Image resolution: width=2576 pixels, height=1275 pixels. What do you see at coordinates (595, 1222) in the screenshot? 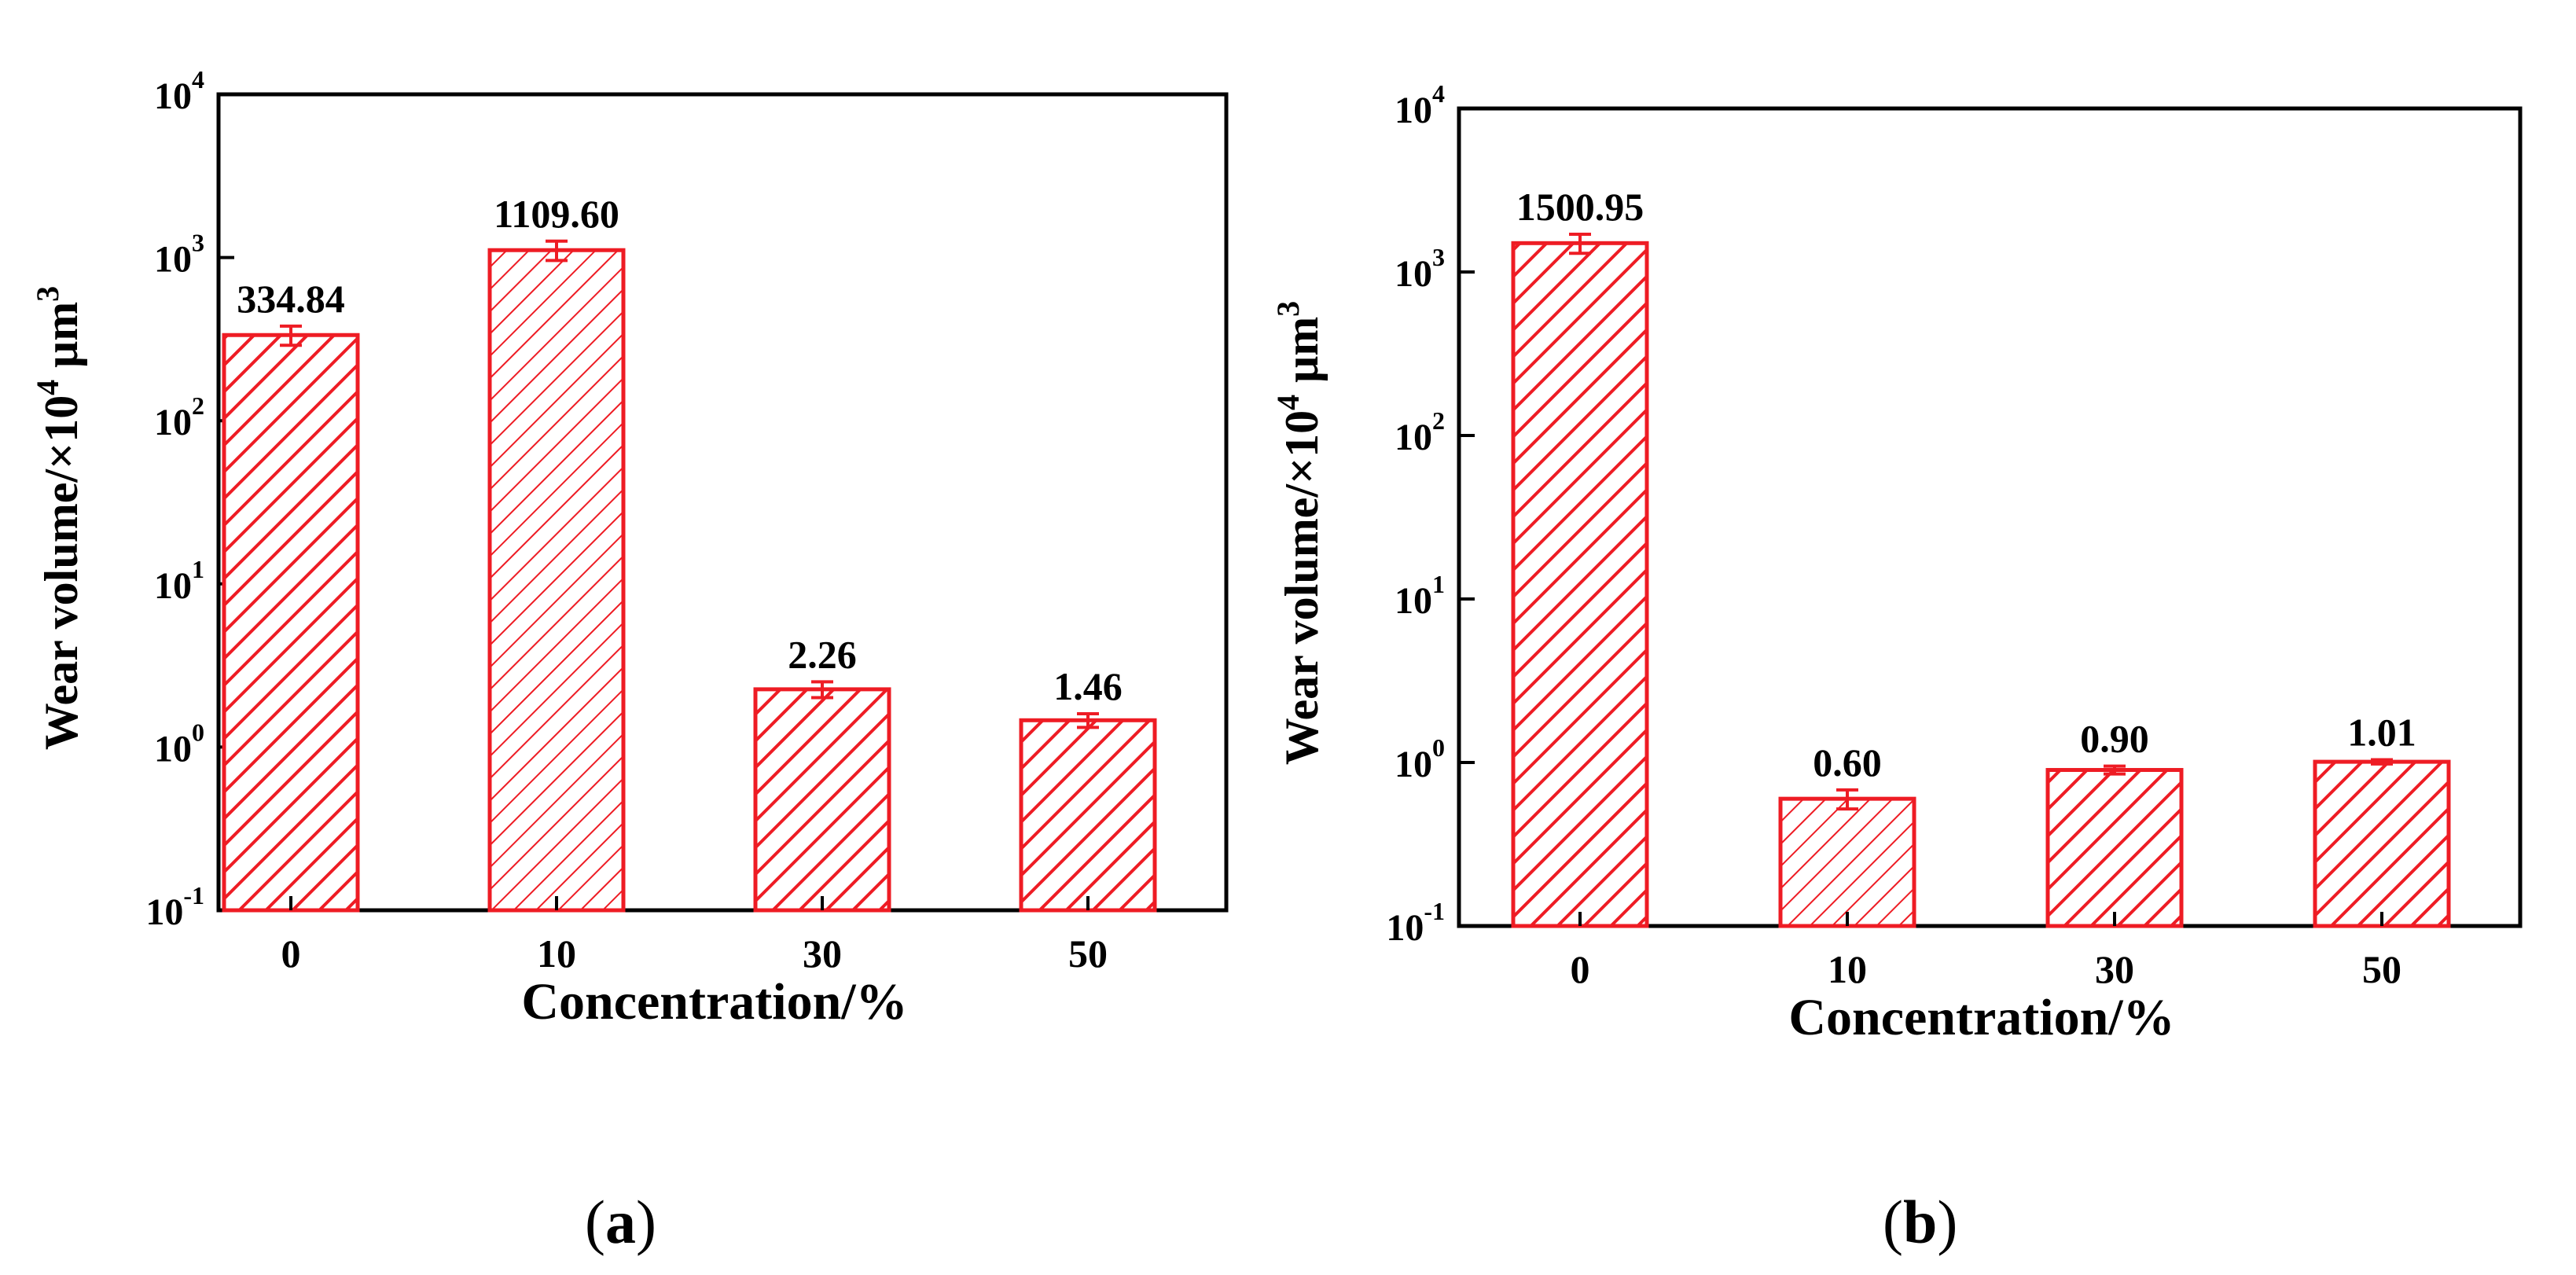
I see `caption-a-open: (` at bounding box center [595, 1222].